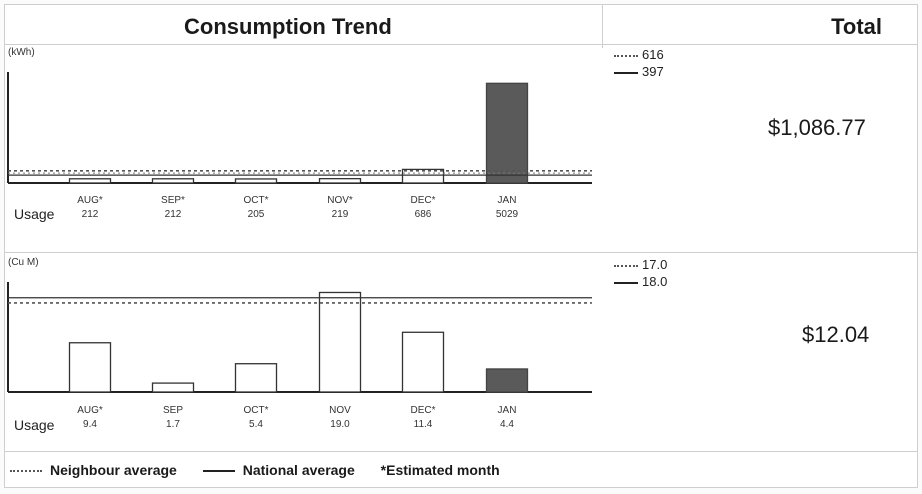  What do you see at coordinates (653, 54) in the screenshot?
I see `electricity-neighbour-average-value: 616` at bounding box center [653, 54].